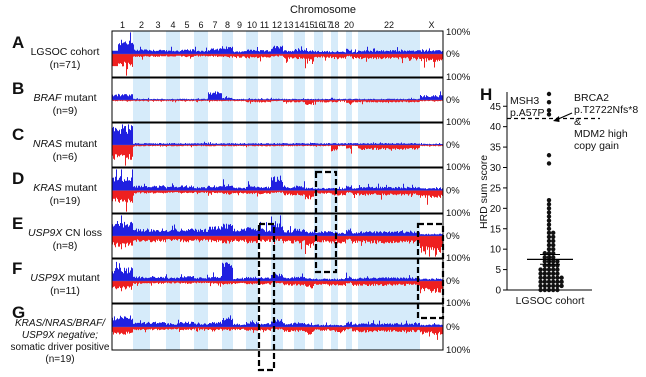 This screenshot has height=377, width=646. Describe the element at coordinates (277, 25) in the screenshot. I see `chrom-tick-12: 12` at that location.